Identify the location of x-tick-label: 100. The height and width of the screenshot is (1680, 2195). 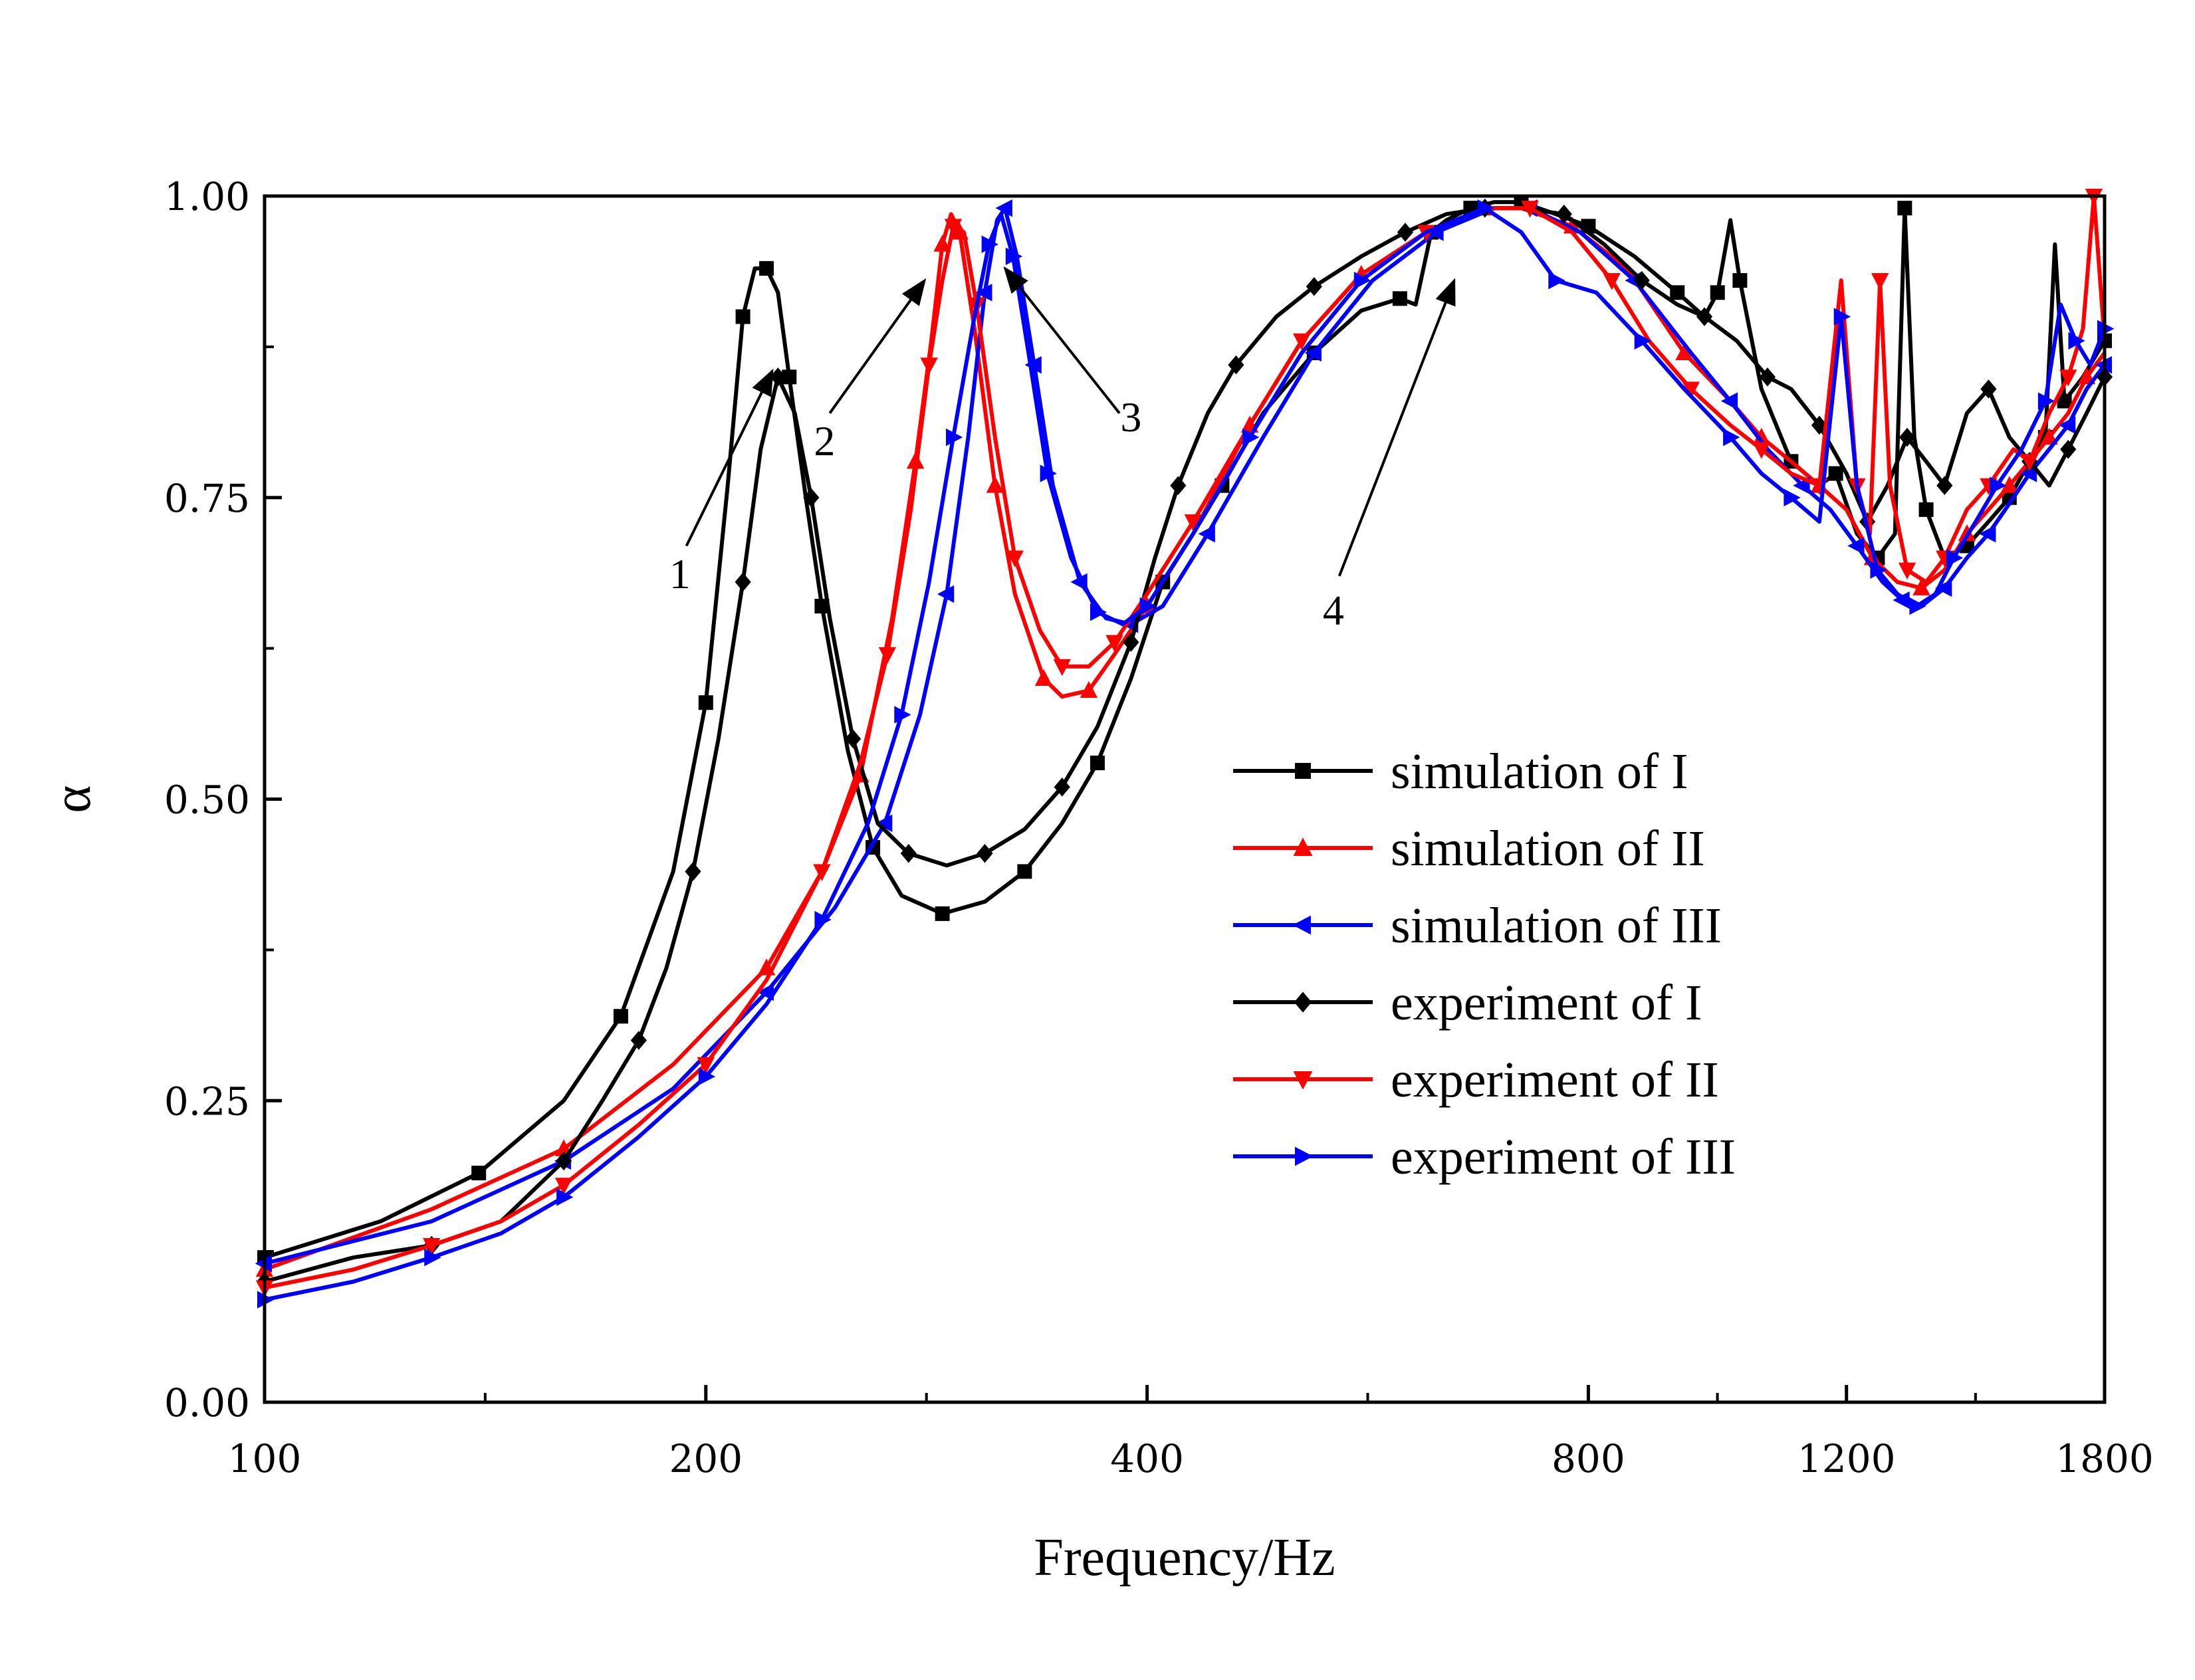
(265, 1458).